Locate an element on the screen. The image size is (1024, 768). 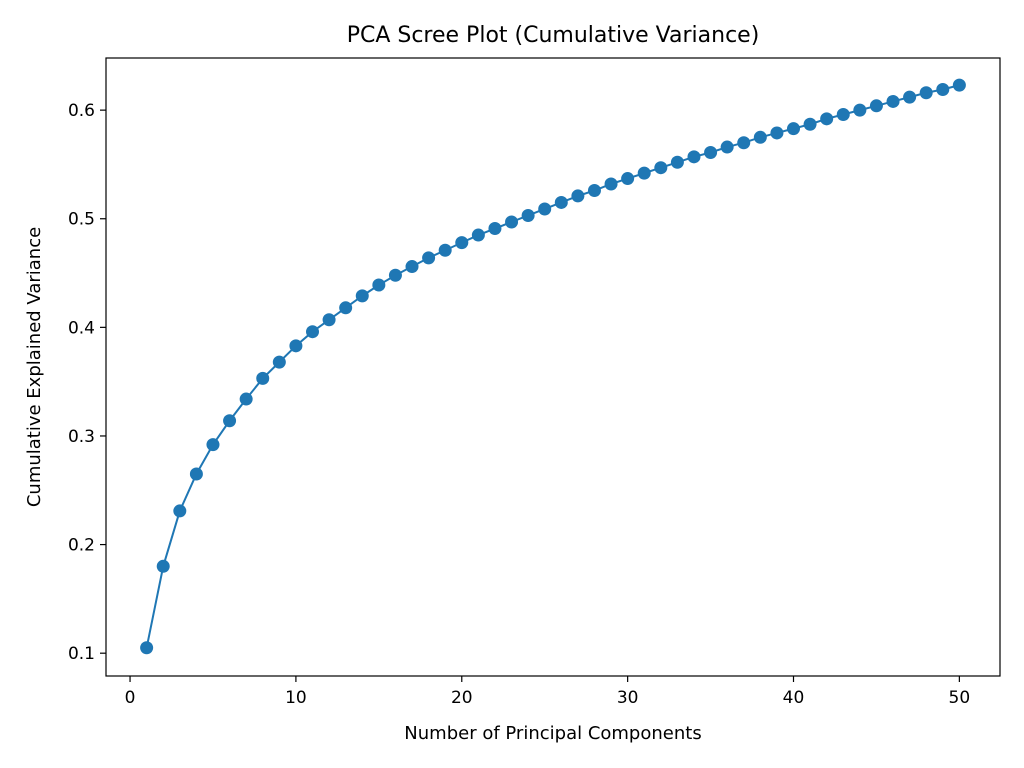
y-tick-label: 0.5 is located at coordinates (81, 220).